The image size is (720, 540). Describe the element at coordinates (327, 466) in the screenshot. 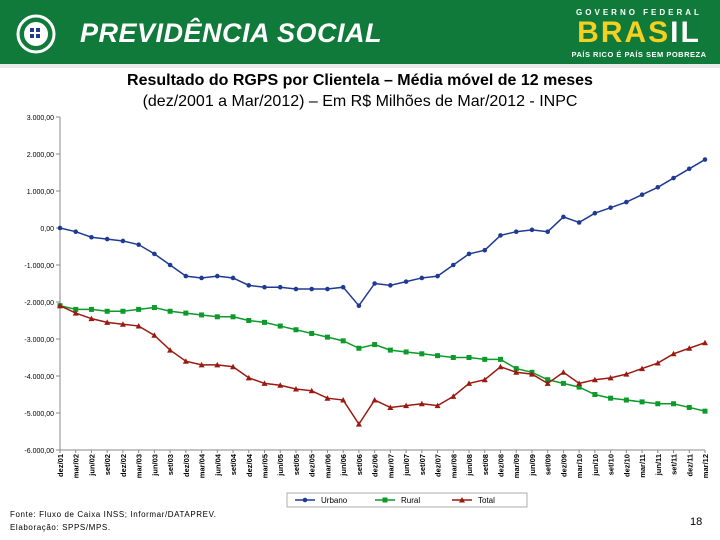

I see `x-tick-label: mar/06` at that location.